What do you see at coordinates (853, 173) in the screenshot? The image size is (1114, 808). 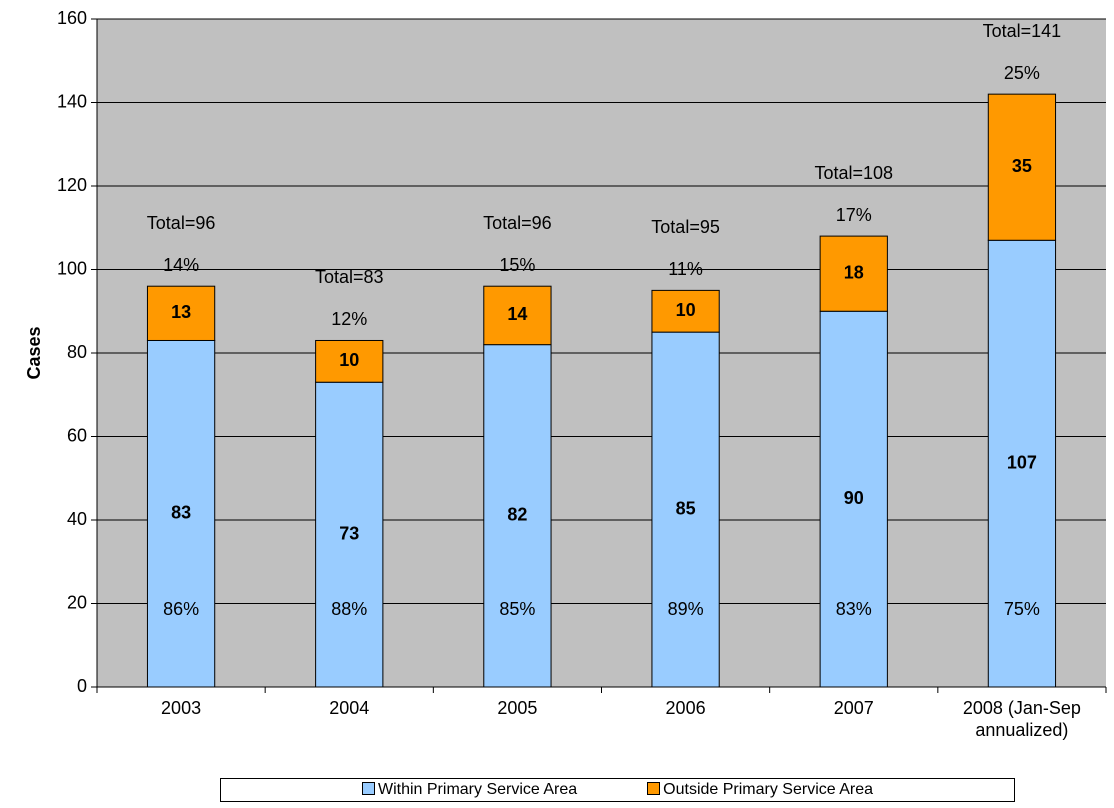 I see `total-label: Total=108` at bounding box center [853, 173].